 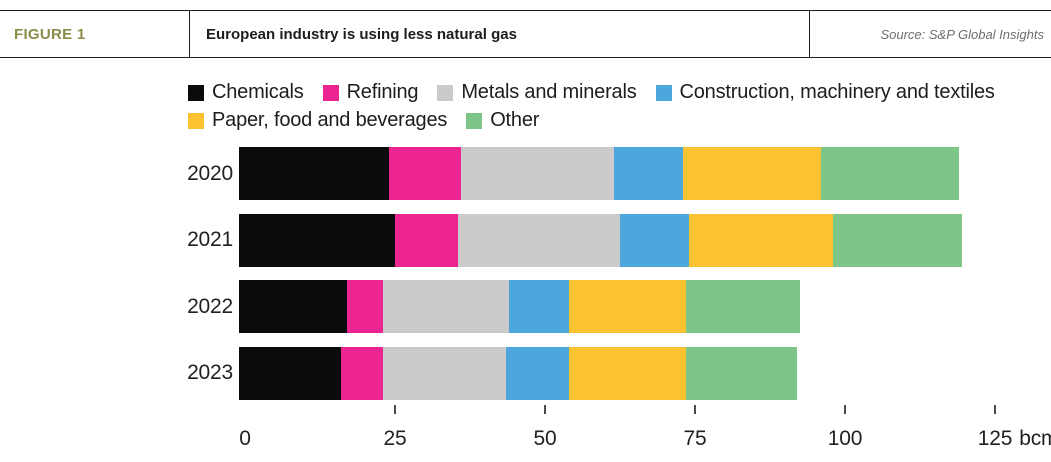 What do you see at coordinates (245, 438) in the screenshot?
I see `x-tick-label: 0` at bounding box center [245, 438].